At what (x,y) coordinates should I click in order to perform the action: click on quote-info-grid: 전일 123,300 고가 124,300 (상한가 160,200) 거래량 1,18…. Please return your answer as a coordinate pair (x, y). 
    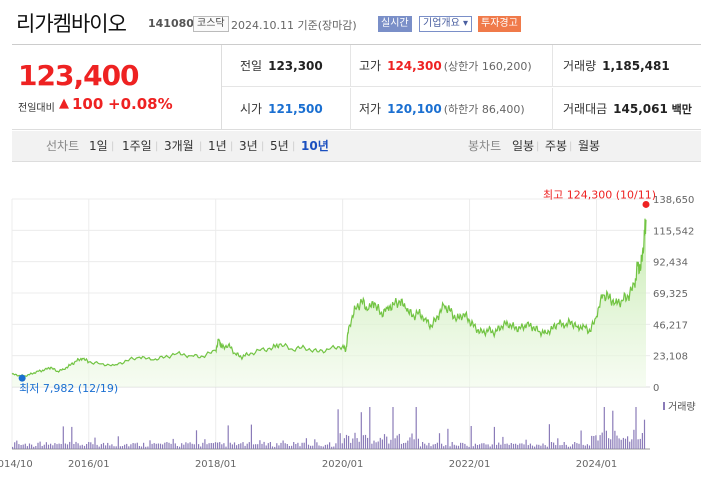
    Looking at the image, I should click on (461, 87).